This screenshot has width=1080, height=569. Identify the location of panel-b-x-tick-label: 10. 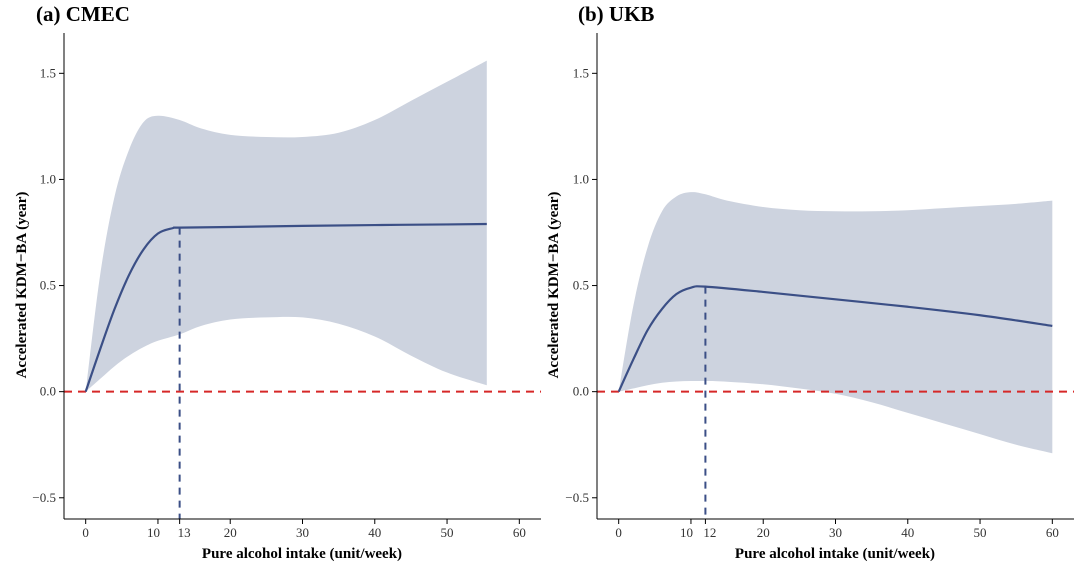
(686, 532).